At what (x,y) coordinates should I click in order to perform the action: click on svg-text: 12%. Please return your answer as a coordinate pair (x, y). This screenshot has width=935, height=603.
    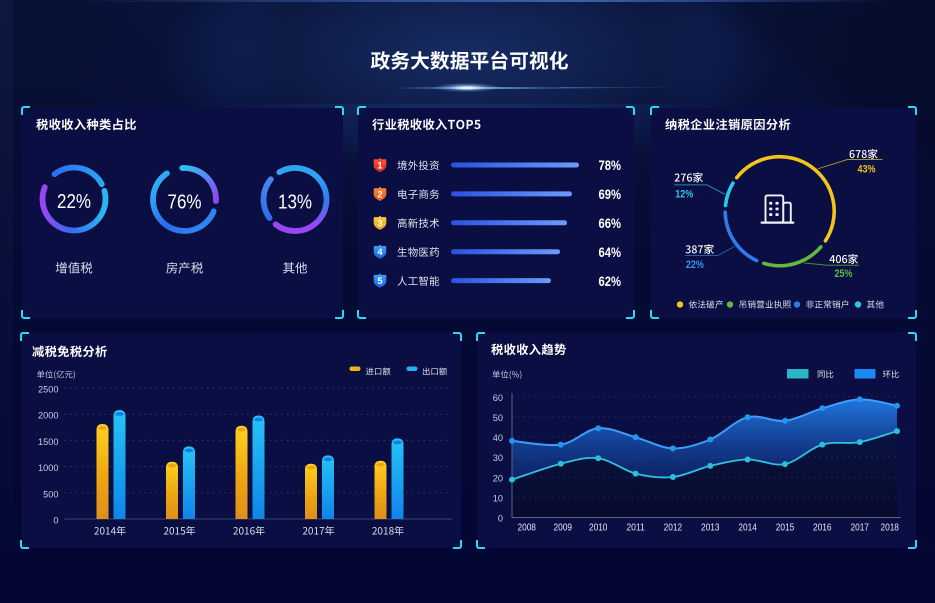
    Looking at the image, I should click on (684, 194).